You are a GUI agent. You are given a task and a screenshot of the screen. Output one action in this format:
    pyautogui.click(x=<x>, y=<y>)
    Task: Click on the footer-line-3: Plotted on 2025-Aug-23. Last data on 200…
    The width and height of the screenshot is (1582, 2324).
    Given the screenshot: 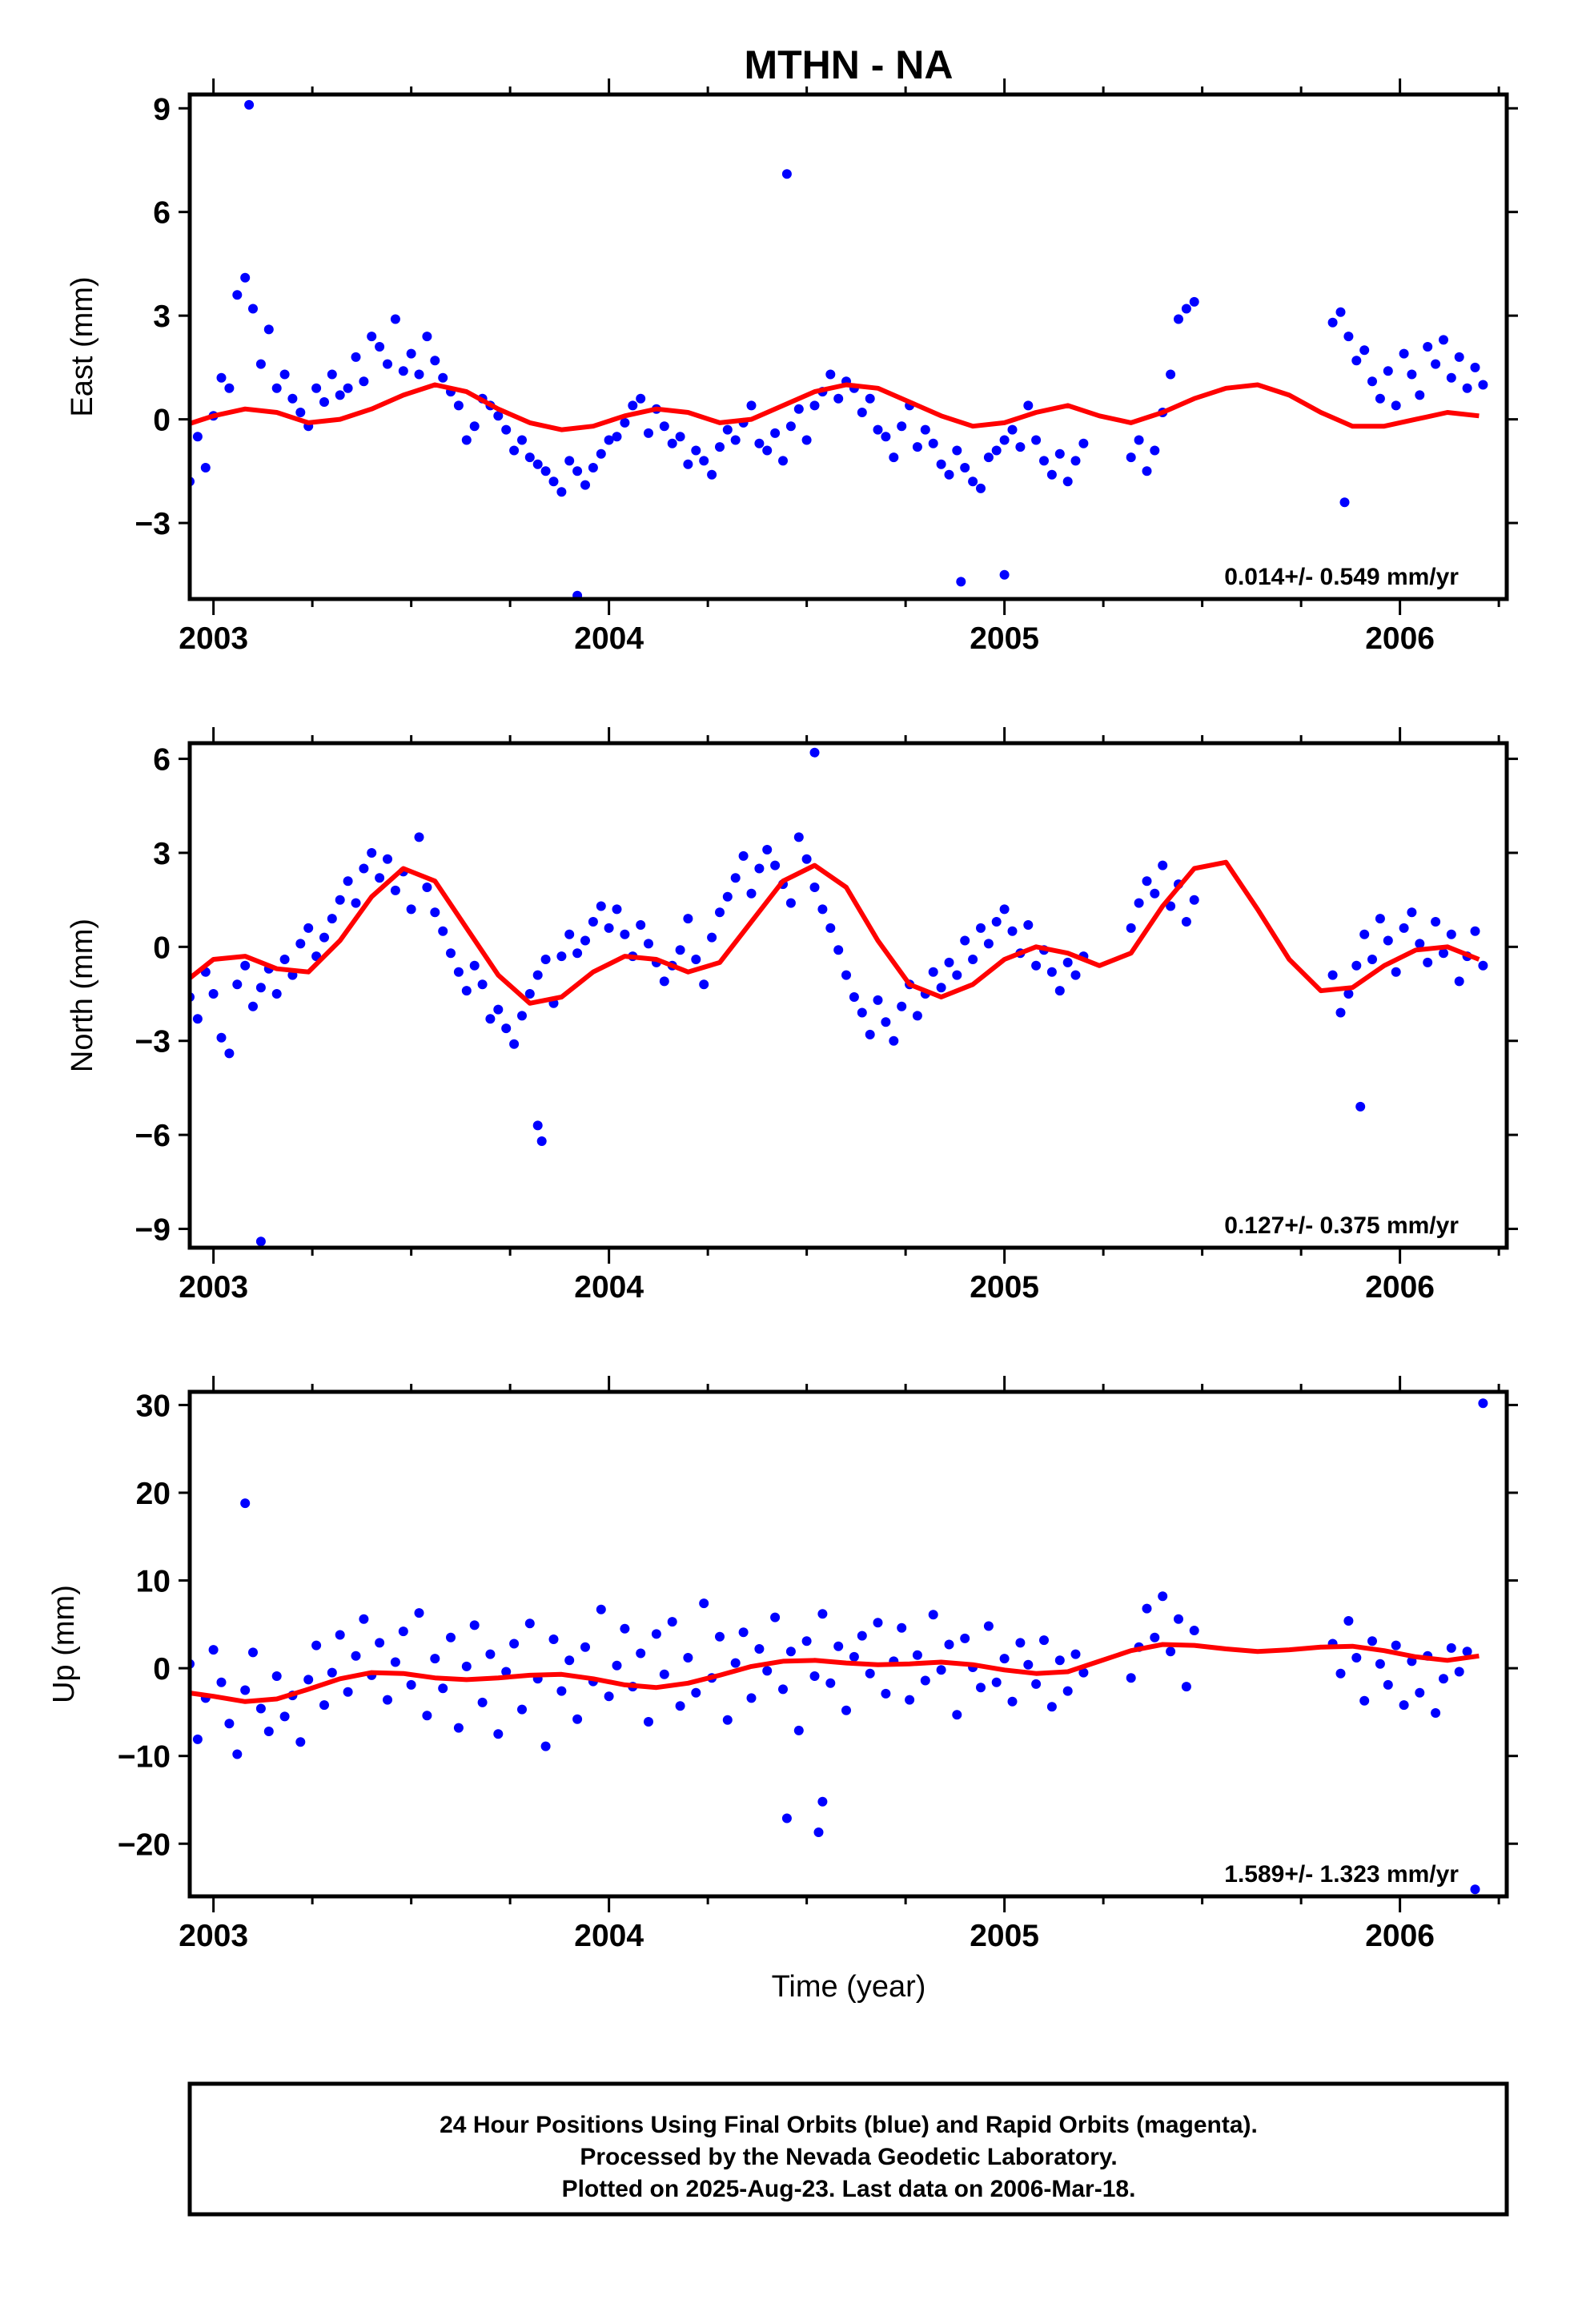 What is the action you would take?
    pyautogui.click(x=849, y=2189)
    